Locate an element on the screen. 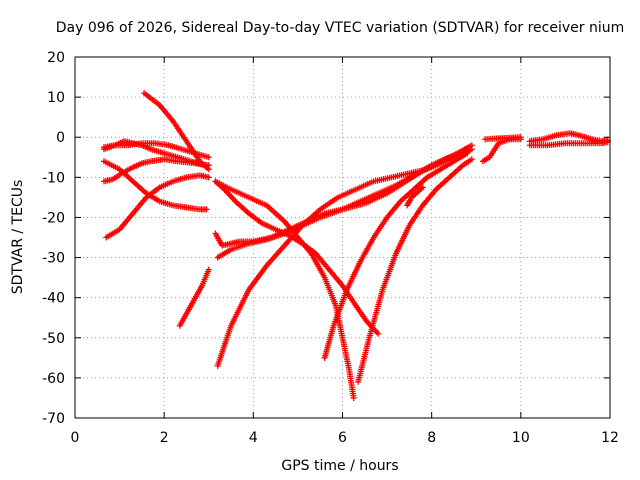 The width and height of the screenshot is (640, 480). x-tick-label: 0 is located at coordinates (75, 438).